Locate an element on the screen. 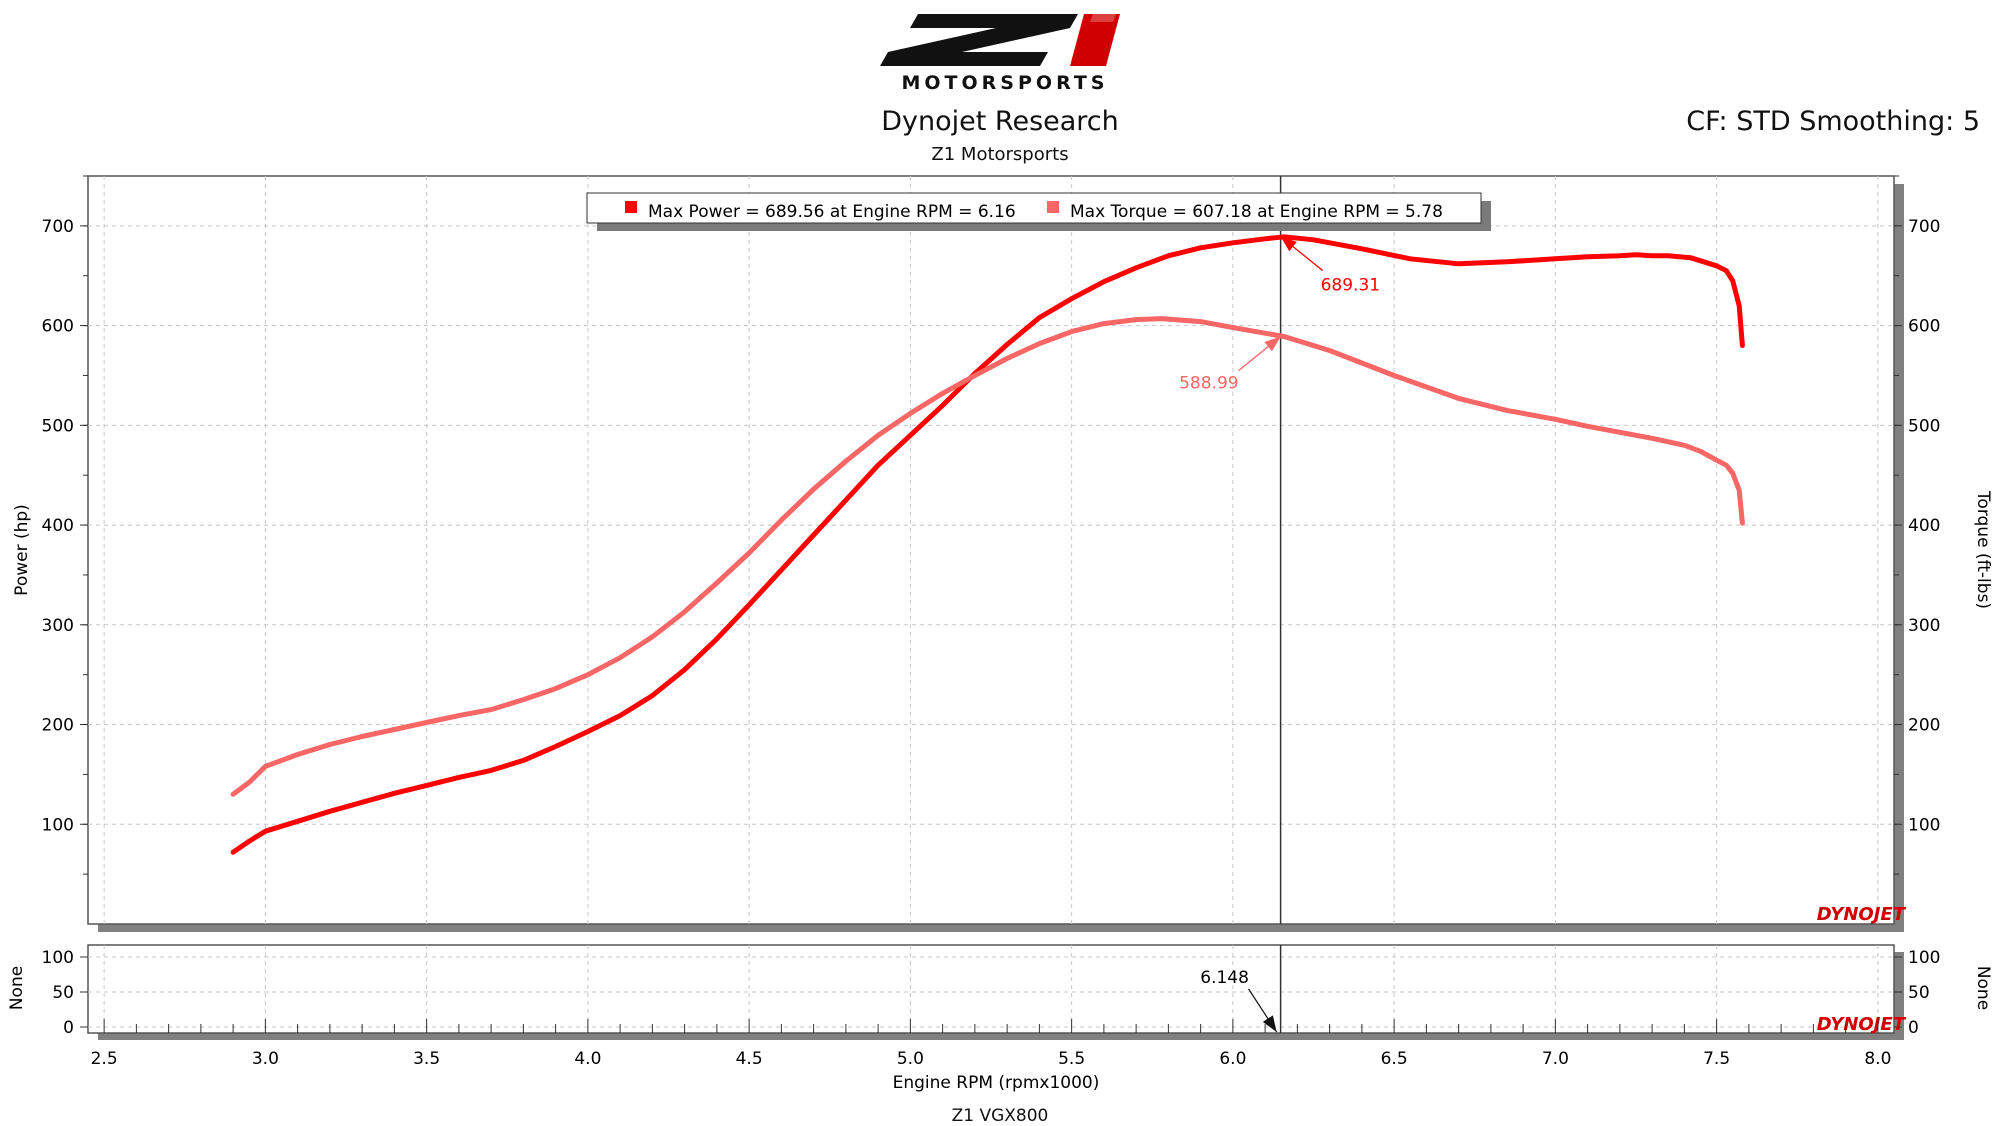  y-tick-label-left: 500 is located at coordinates (58, 426).